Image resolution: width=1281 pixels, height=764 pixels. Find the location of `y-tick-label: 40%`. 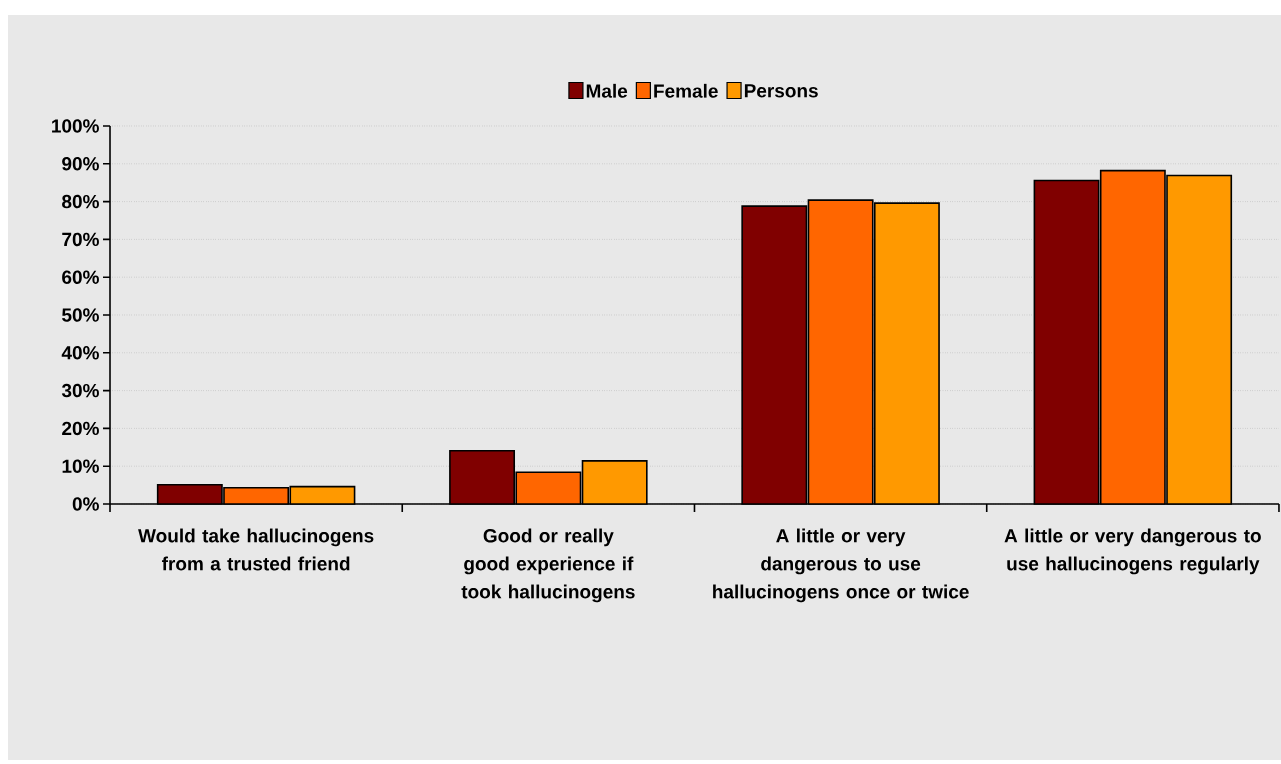

y-tick-label: 40% is located at coordinates (80, 353).